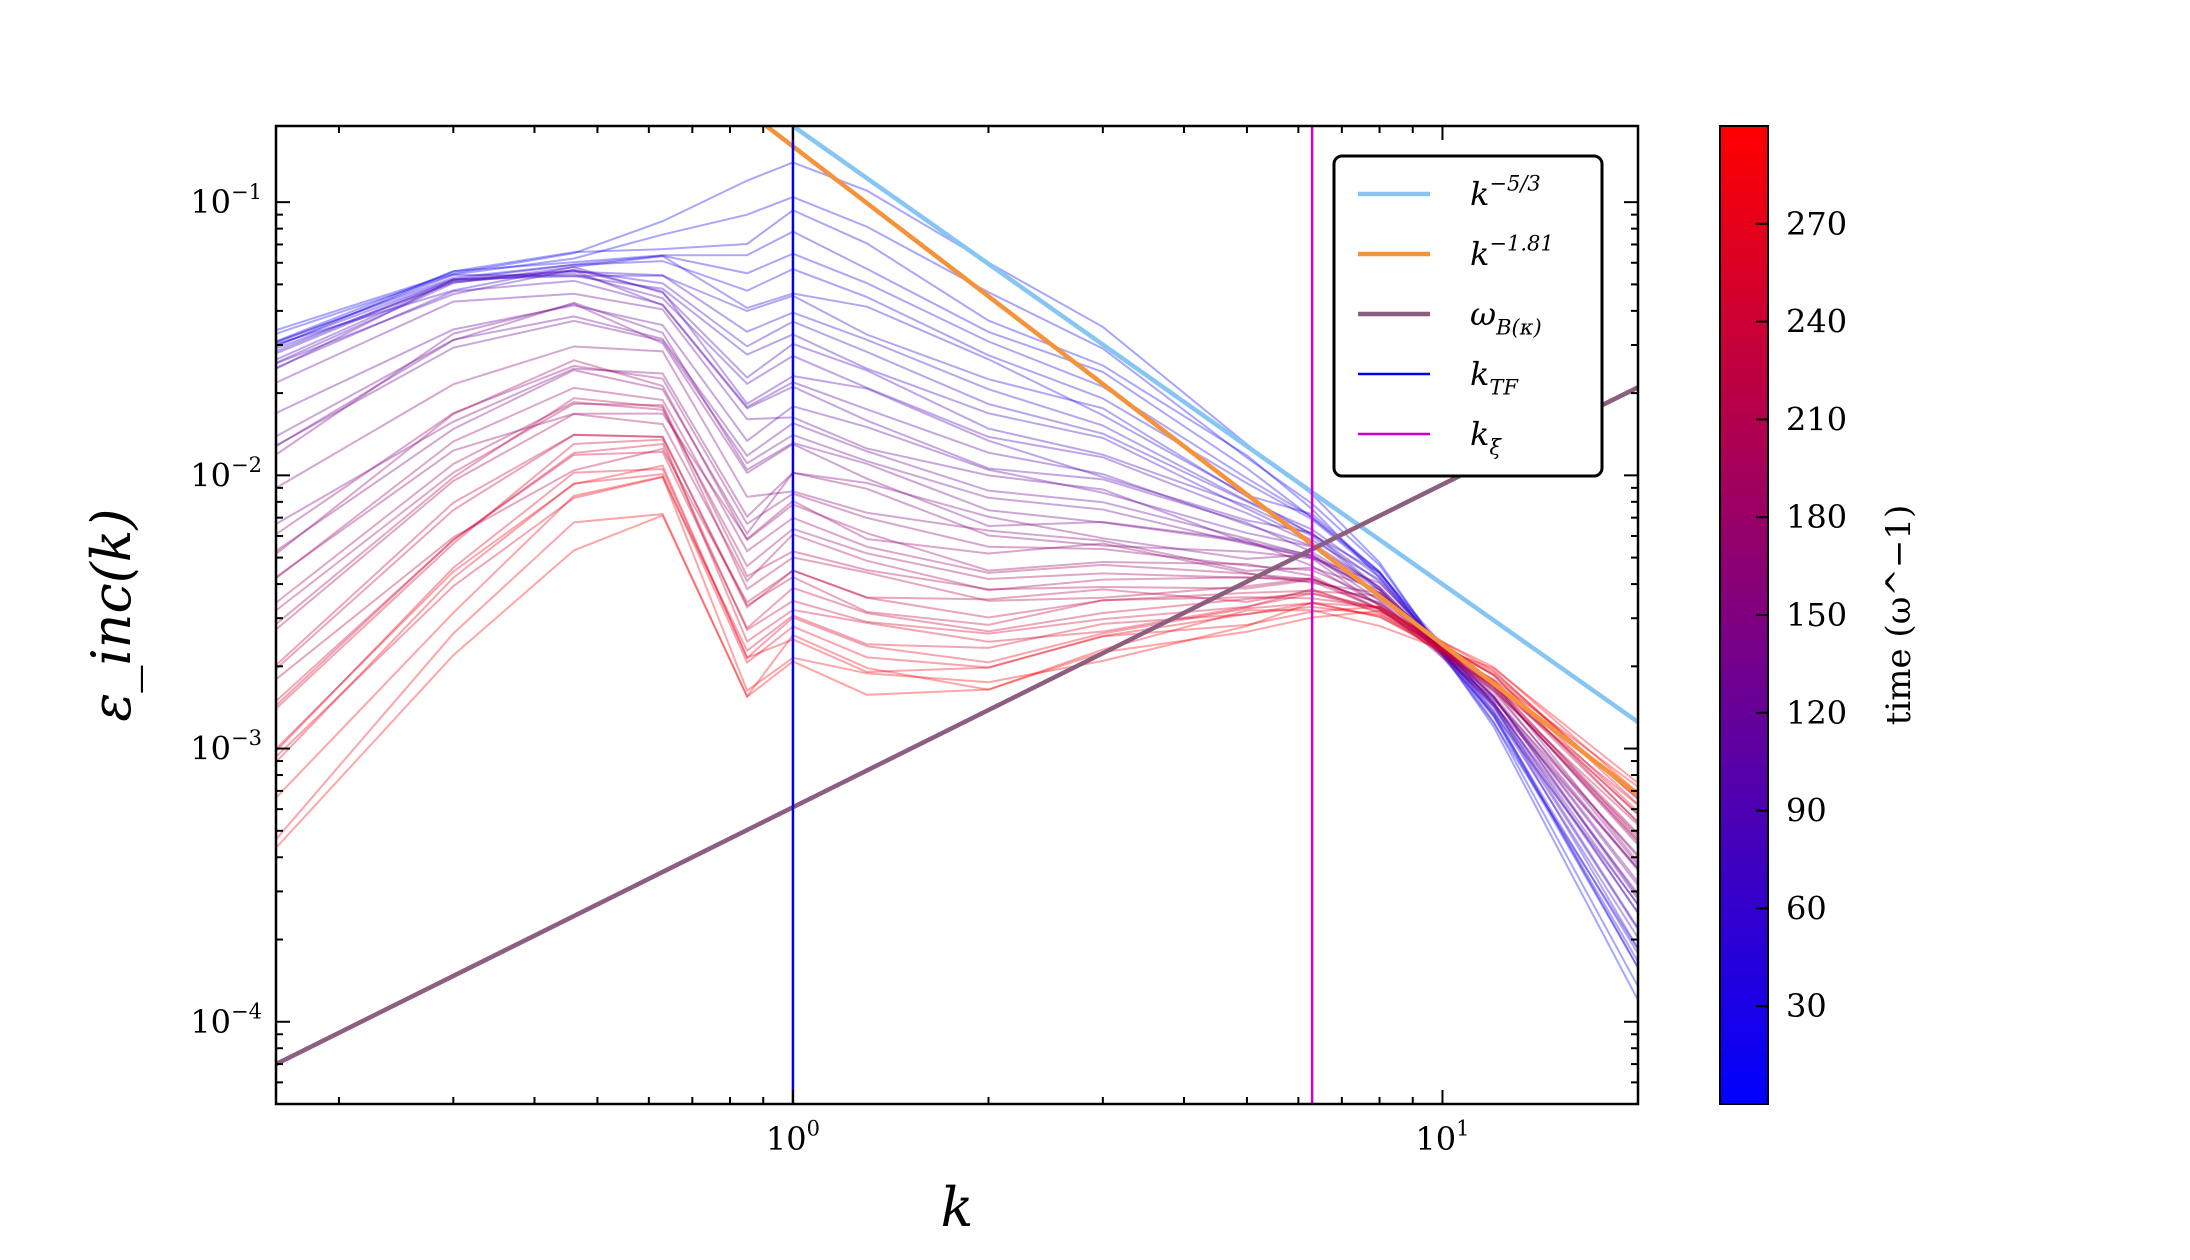 Image resolution: width=2190 pixels, height=1260 pixels. What do you see at coordinates (1494, 377) in the screenshot?
I see `legend-label-kTF: kTF​` at bounding box center [1494, 377].